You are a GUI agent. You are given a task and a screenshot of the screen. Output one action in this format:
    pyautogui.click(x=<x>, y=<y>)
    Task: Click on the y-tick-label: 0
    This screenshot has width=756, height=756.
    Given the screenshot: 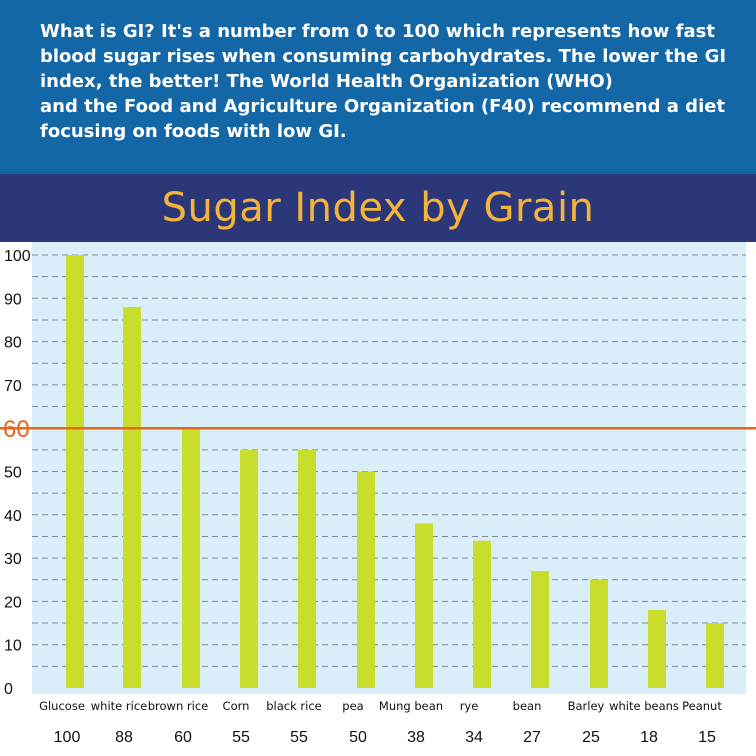 What is the action you would take?
    pyautogui.click(x=8, y=689)
    